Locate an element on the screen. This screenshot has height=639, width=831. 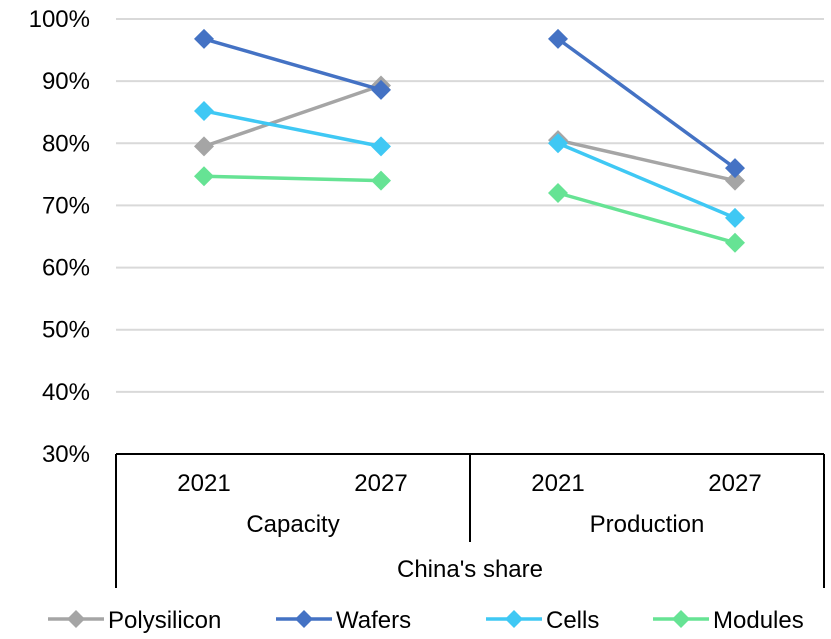
y-tick-label: 30% is located at coordinates (66, 454).